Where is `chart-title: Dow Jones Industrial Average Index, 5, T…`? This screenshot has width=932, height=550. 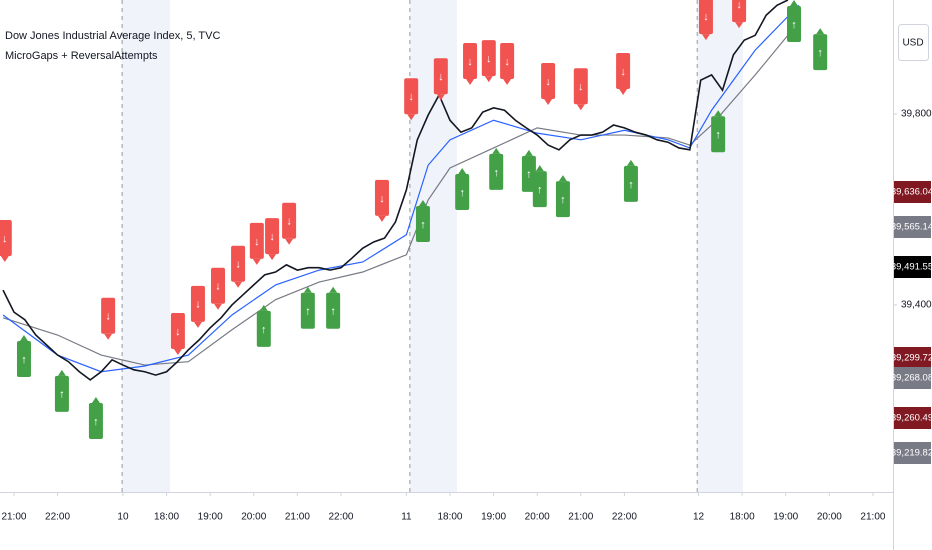
chart-title: Dow Jones Industrial Average Index, 5, T… is located at coordinates (112, 36).